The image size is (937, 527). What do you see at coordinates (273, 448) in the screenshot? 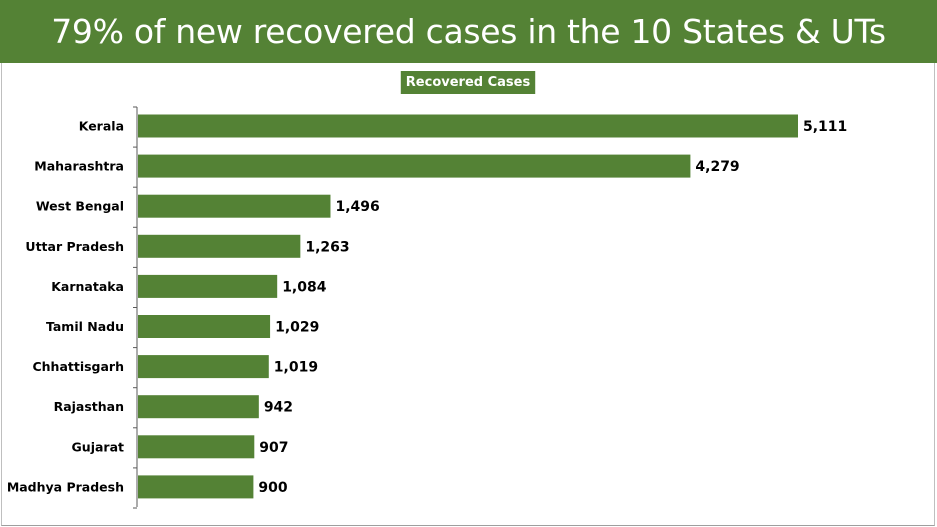
I see `data-label: 907` at bounding box center [273, 448].